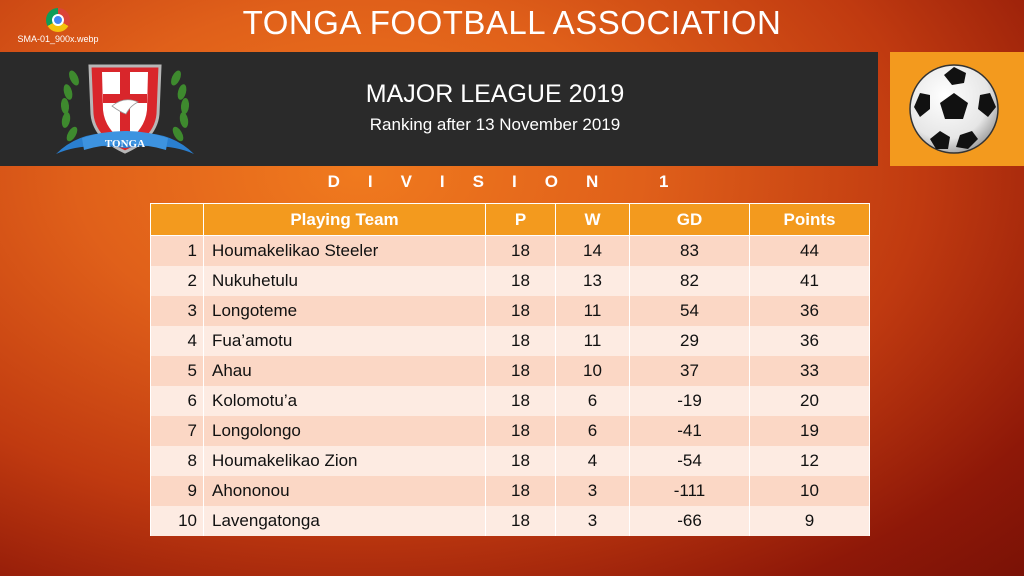 This screenshot has width=1024, height=576. Describe the element at coordinates (809, 281) in the screenshot. I see `cell-points: 41` at that location.